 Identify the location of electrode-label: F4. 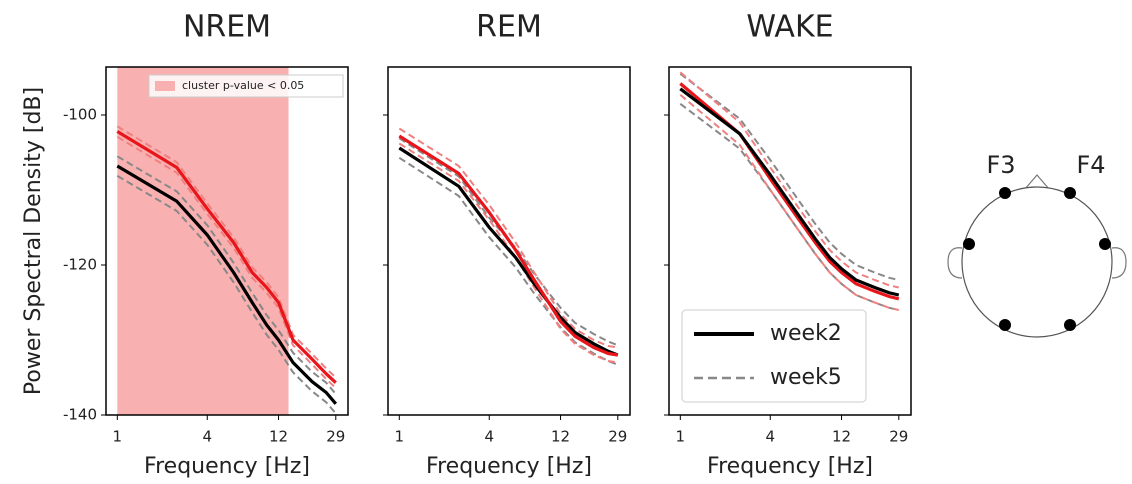
(1090, 165).